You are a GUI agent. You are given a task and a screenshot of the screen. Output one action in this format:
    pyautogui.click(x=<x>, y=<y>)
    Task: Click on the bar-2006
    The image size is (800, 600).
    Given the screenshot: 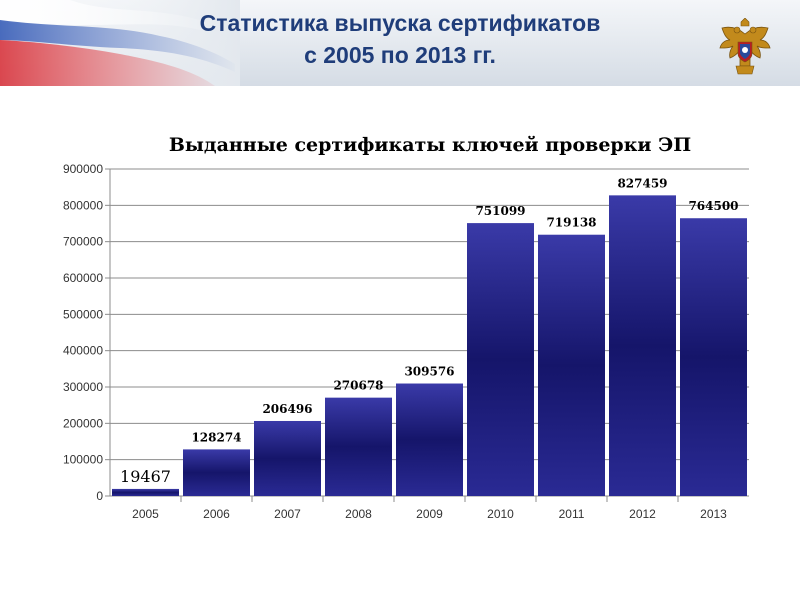 What is the action you would take?
    pyautogui.click(x=216, y=472)
    